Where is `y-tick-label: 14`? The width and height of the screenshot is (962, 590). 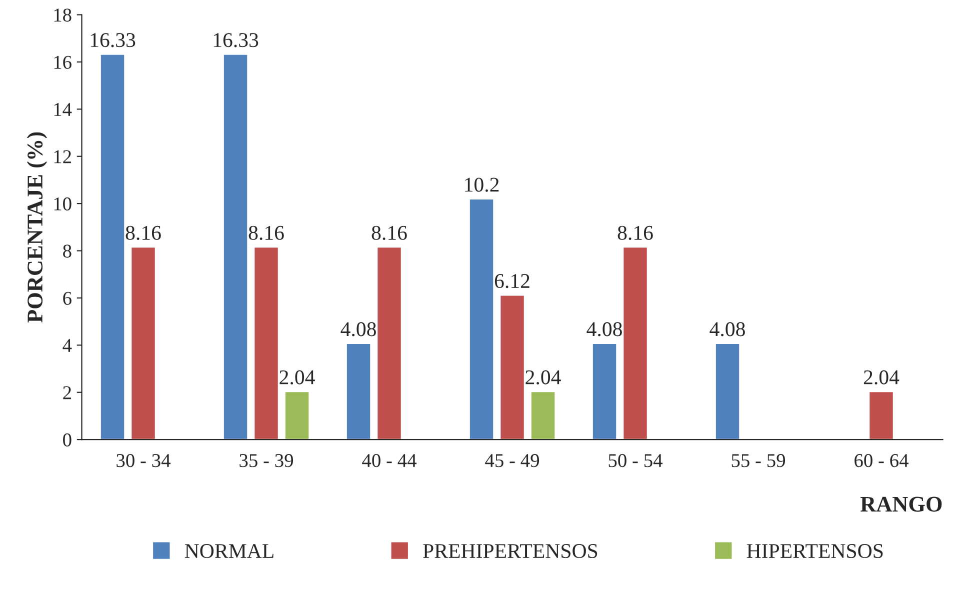
y-tick-label: 14 is located at coordinates (63, 109).